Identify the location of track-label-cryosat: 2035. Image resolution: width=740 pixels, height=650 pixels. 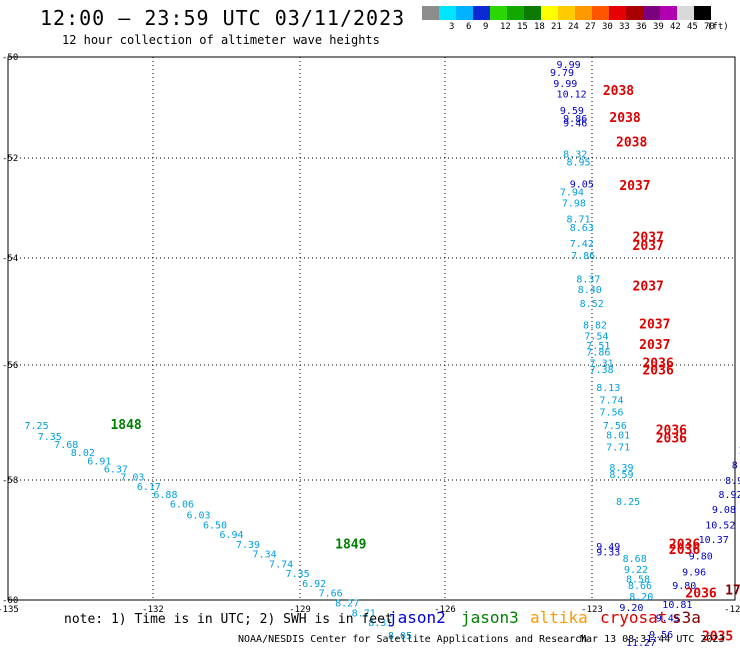
(717, 637).